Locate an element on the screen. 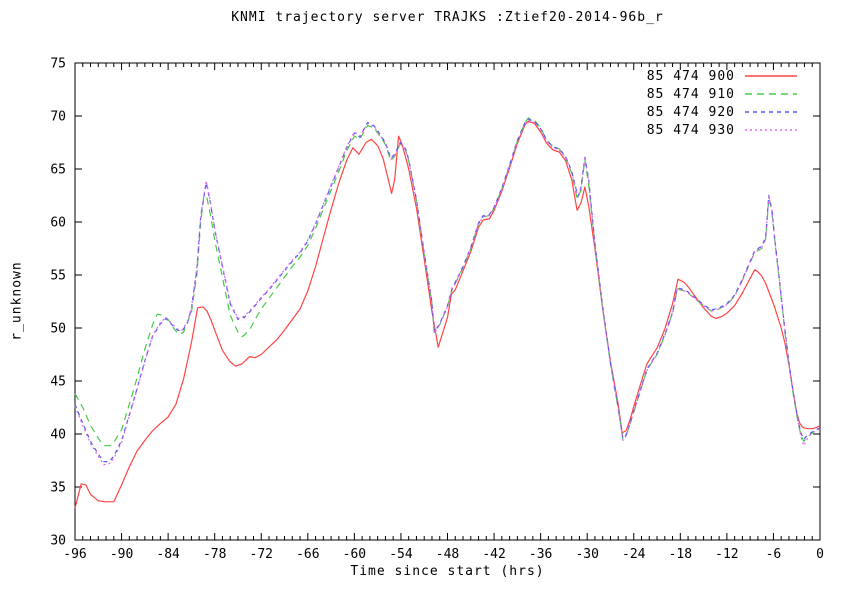 The width and height of the screenshot is (843, 590). x-axis-label: Time since start (hrs) is located at coordinates (447, 571).